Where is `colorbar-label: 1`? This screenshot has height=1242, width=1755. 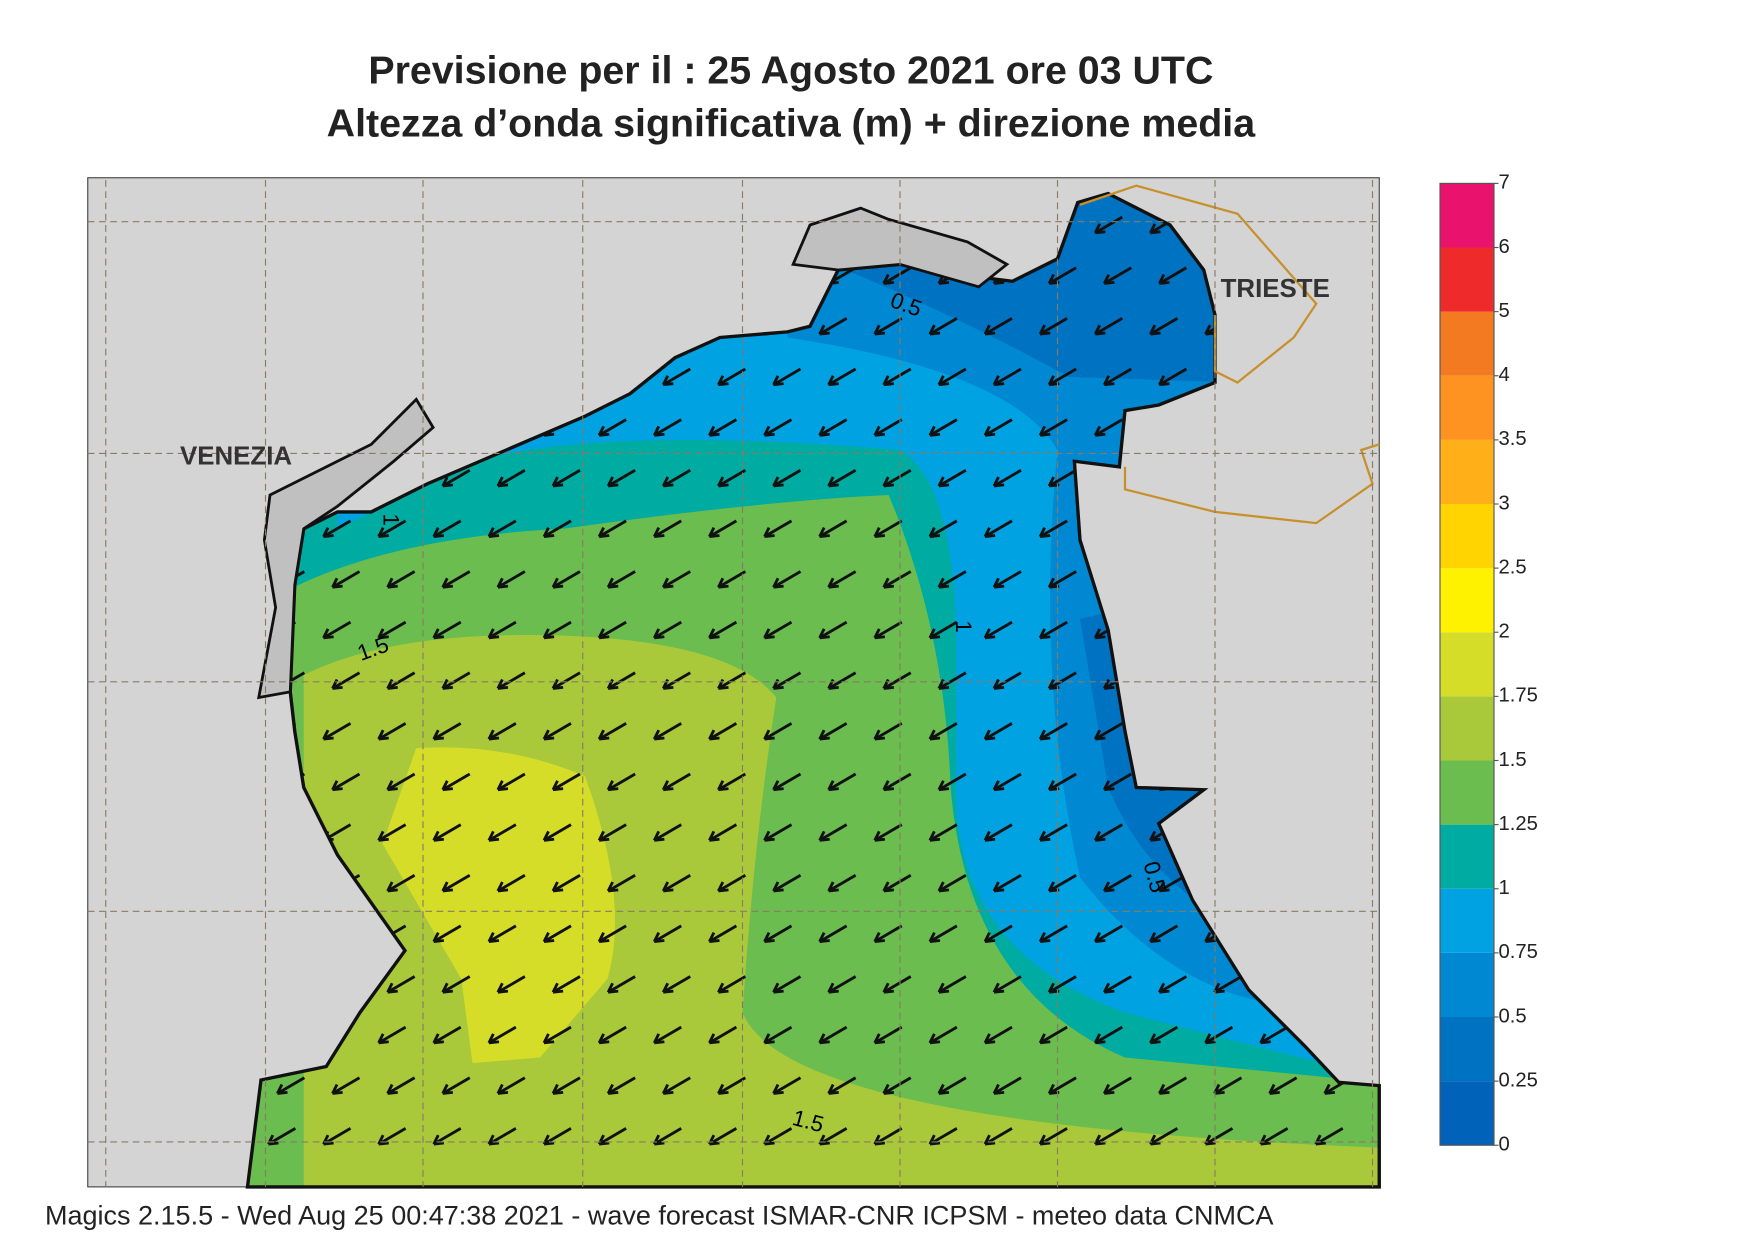 colorbar-label: 1 is located at coordinates (1504, 888).